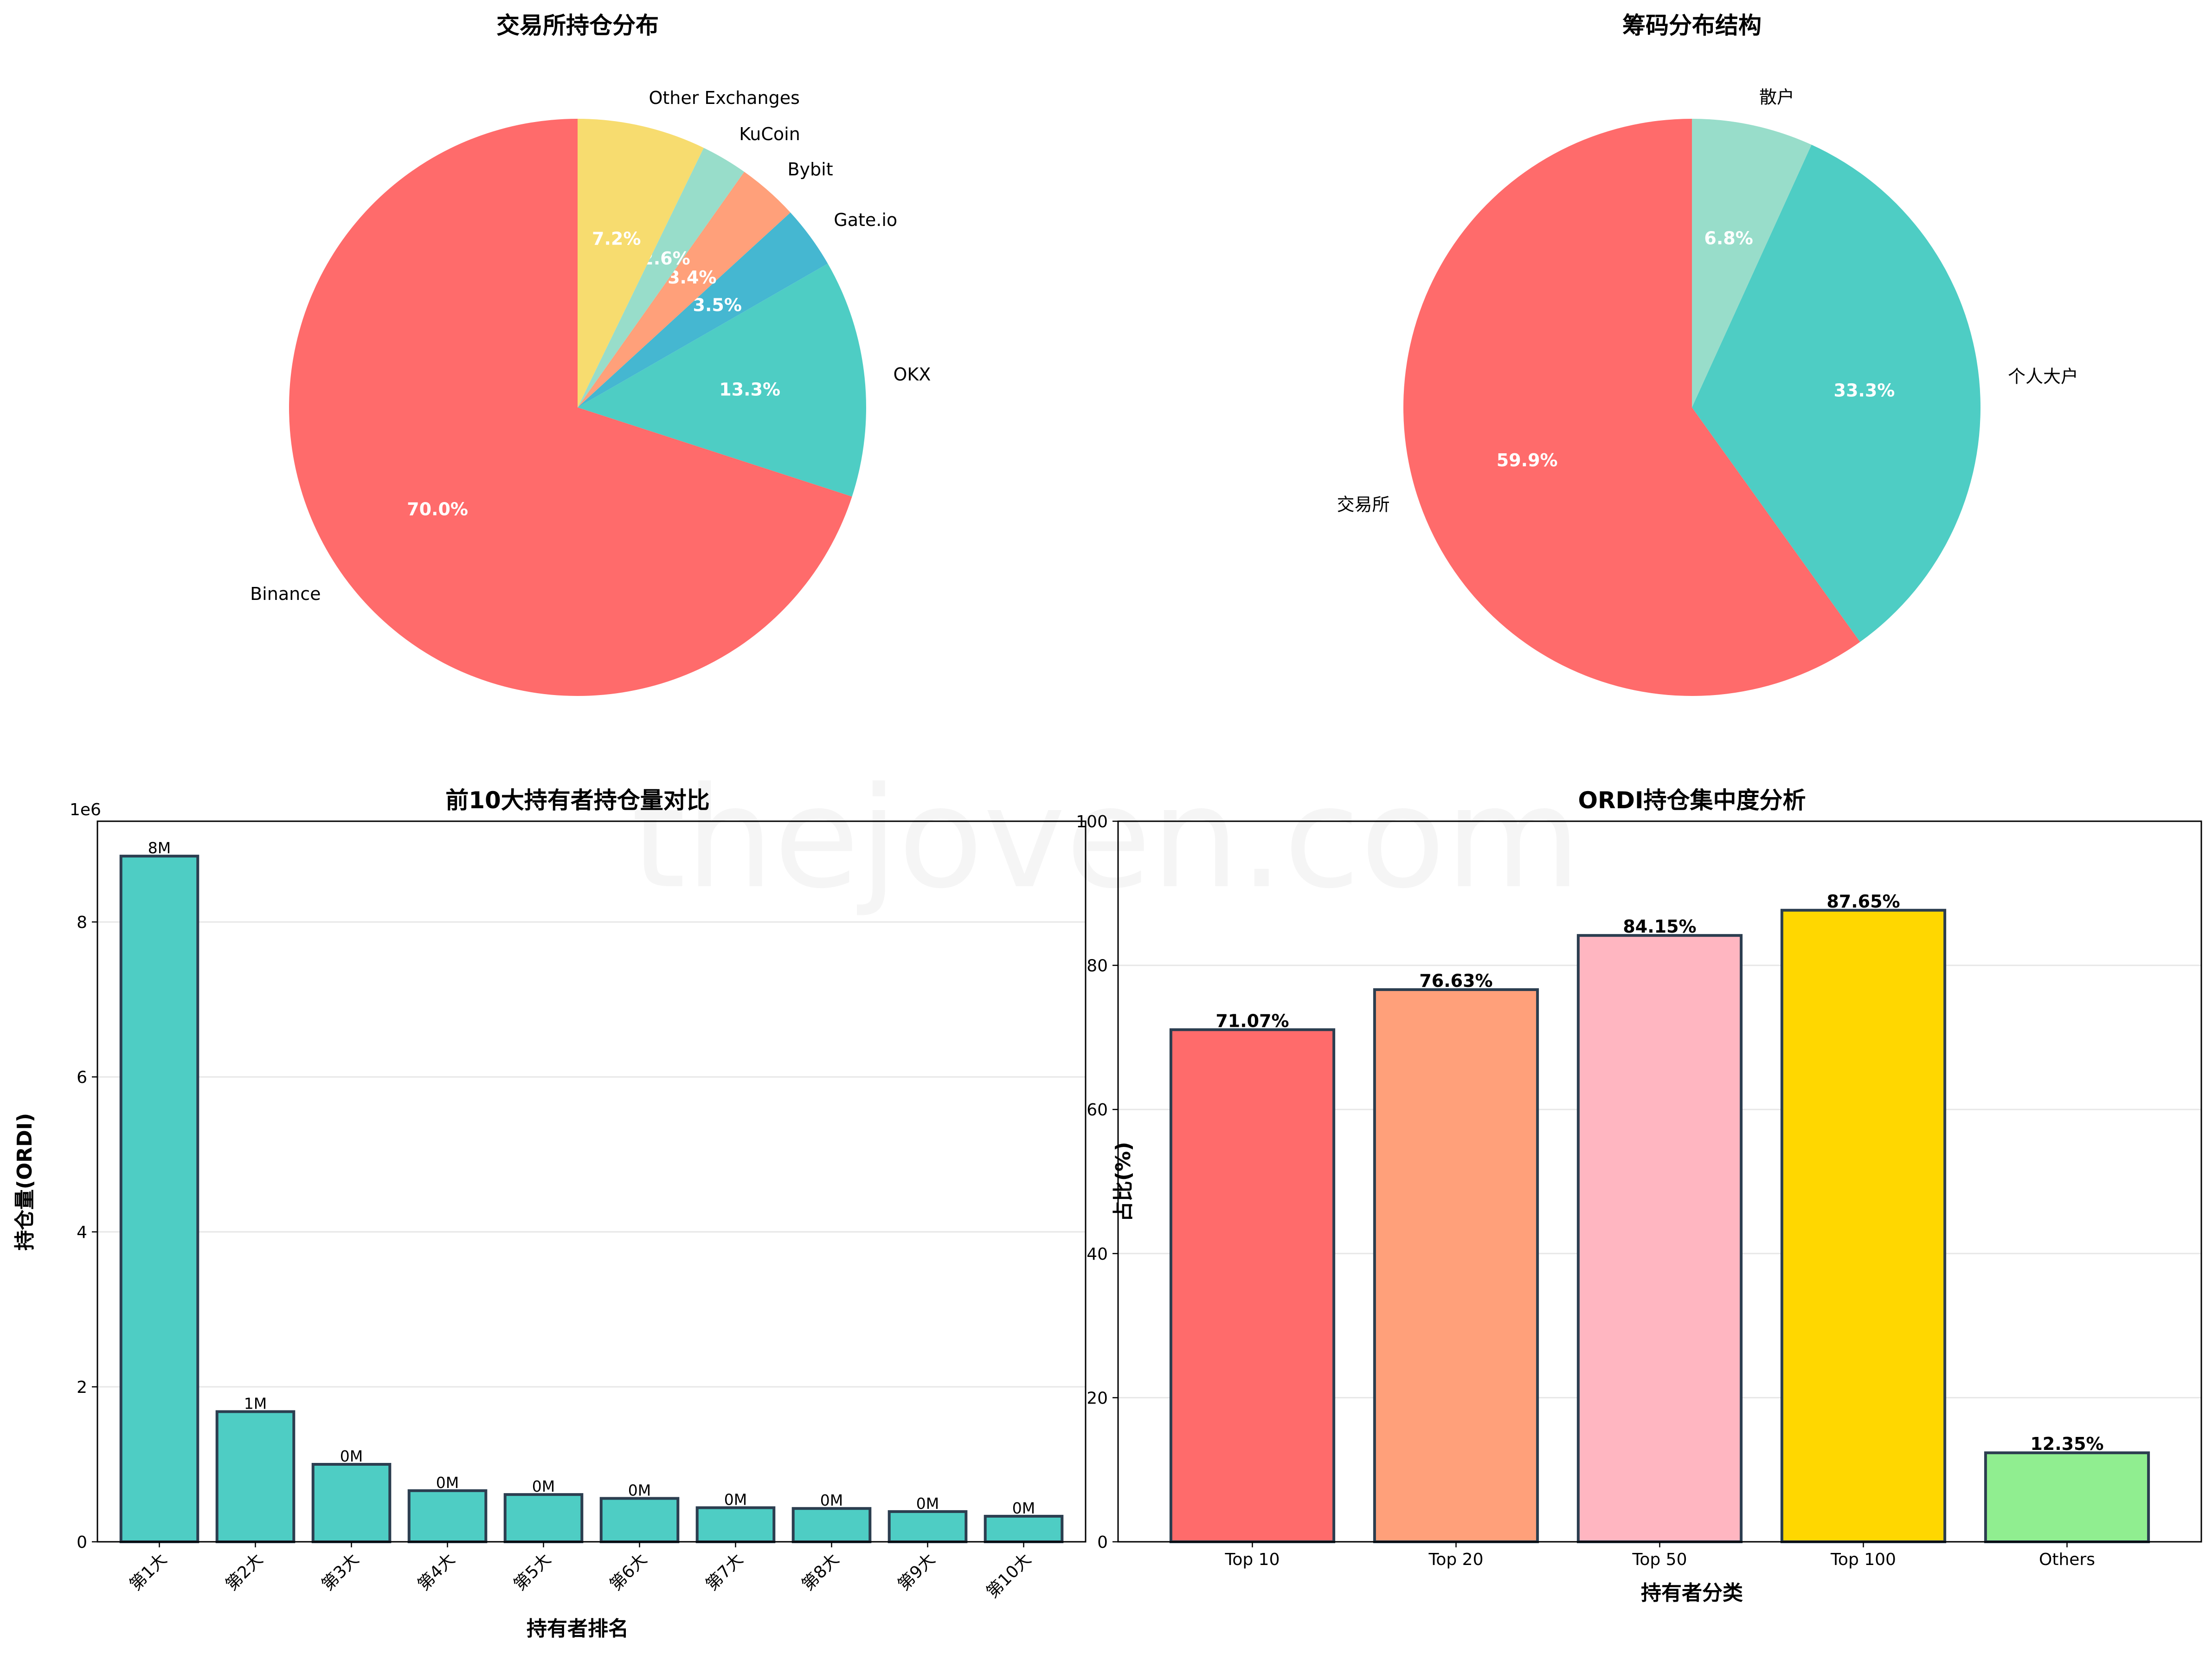 Image resolution: width=2212 pixels, height=1655 pixels. What do you see at coordinates (769, 134) in the screenshot?
I see `pie1-slice-label-4: KuCoin` at bounding box center [769, 134].